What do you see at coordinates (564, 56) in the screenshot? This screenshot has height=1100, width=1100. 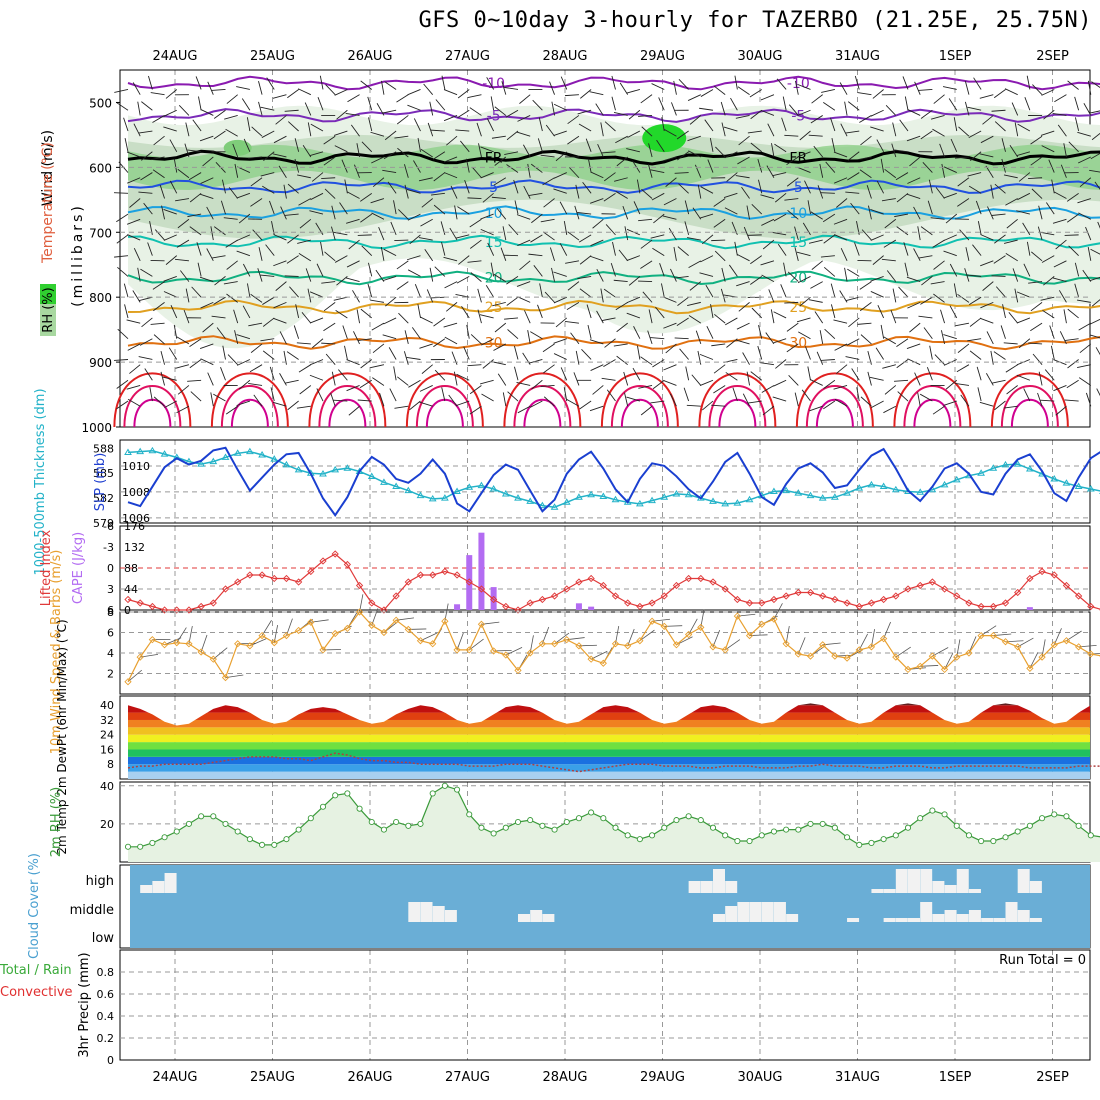 I see `date-label-top: 28AUG` at bounding box center [564, 56].